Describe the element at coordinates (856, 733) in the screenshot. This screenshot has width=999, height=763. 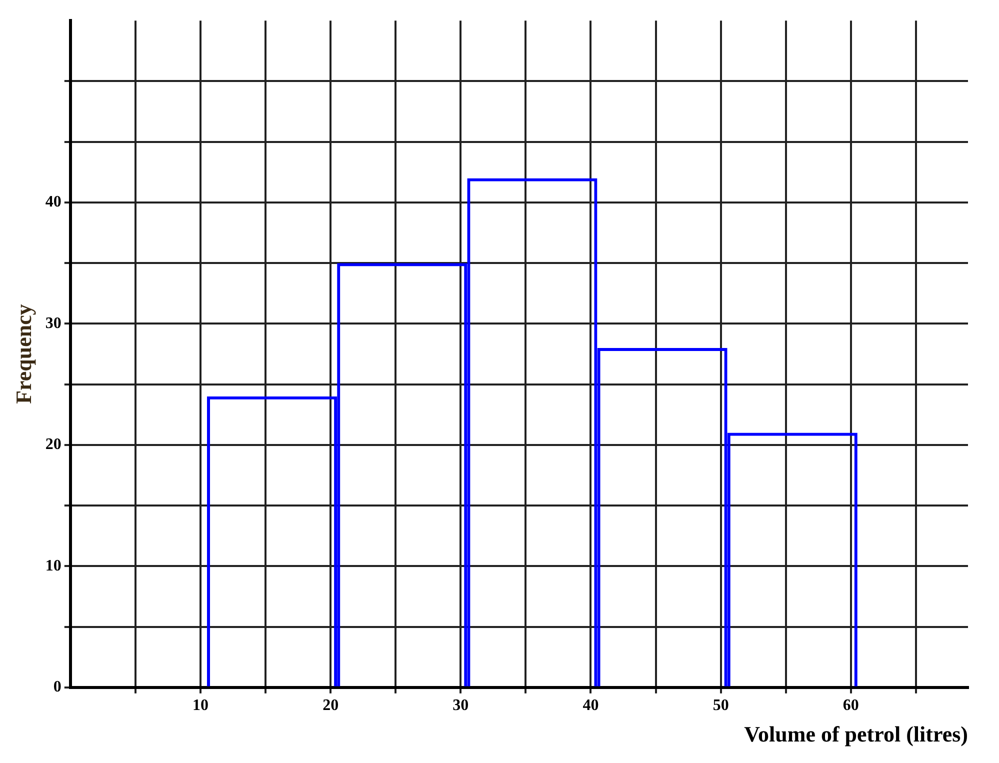
I see `x-axis-title: Volume of petrol (litres)` at that location.